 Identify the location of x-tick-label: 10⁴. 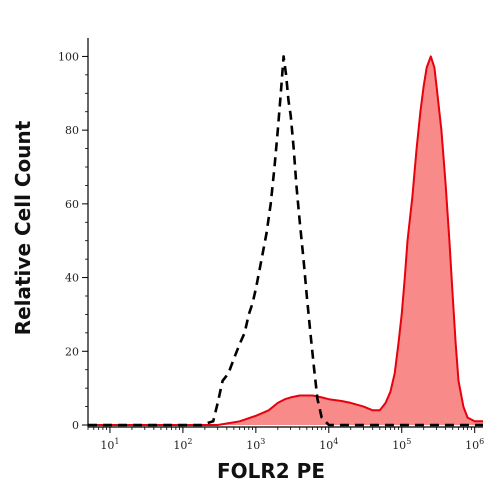
(328, 444).